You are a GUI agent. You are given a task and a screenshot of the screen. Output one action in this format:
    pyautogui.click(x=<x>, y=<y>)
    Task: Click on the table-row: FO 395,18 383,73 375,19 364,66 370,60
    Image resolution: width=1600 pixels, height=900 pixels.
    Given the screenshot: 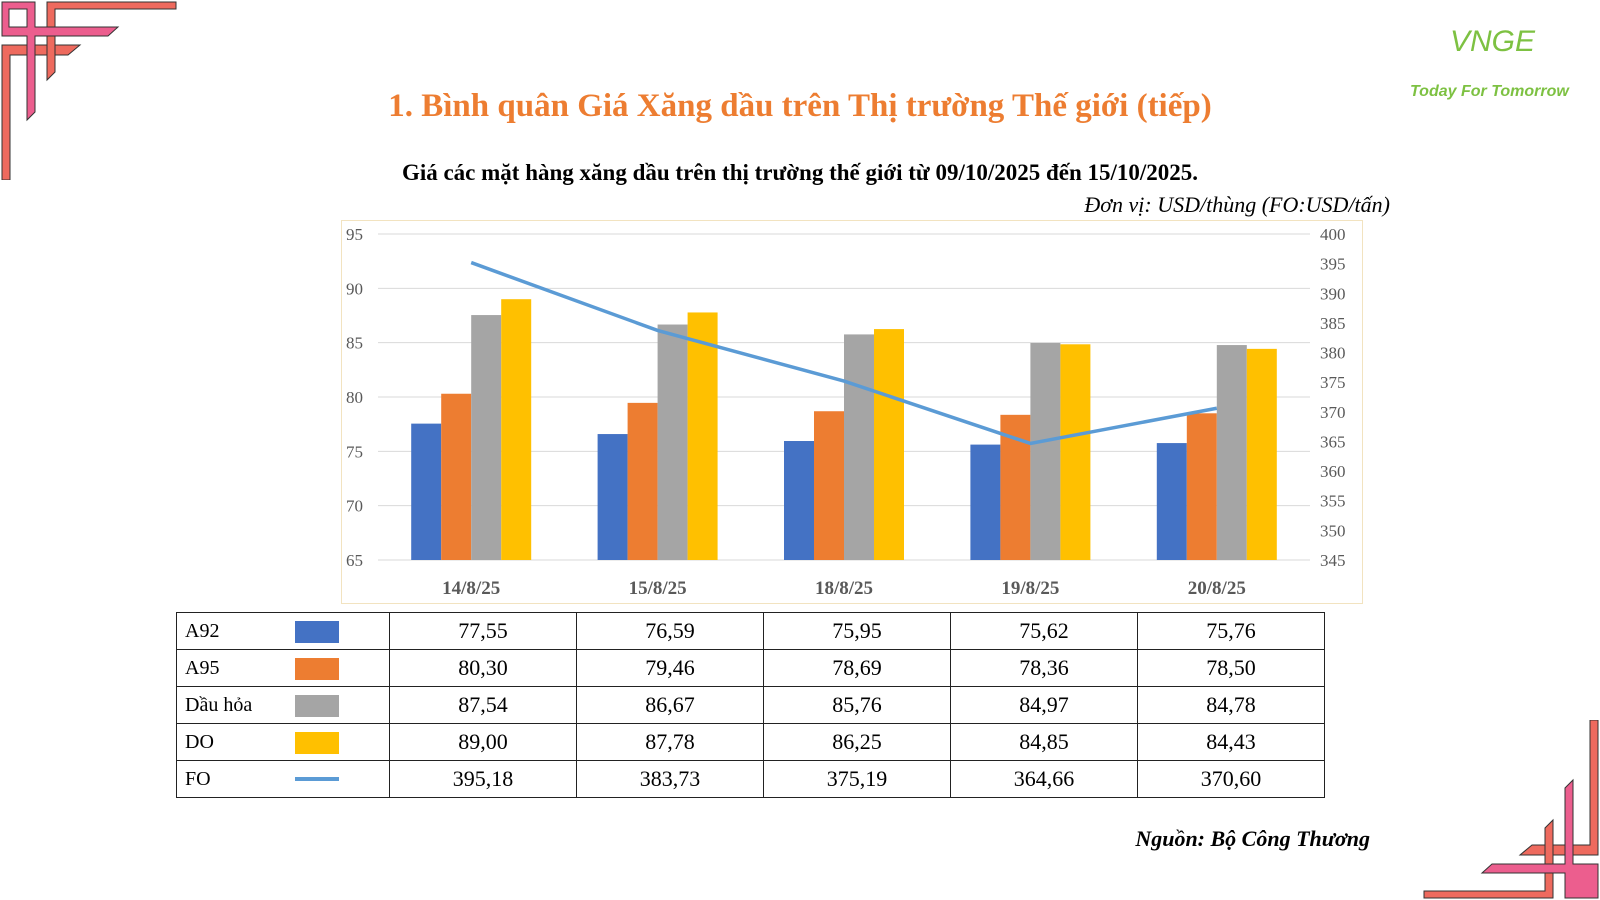 What is the action you would take?
    pyautogui.click(x=750, y=779)
    